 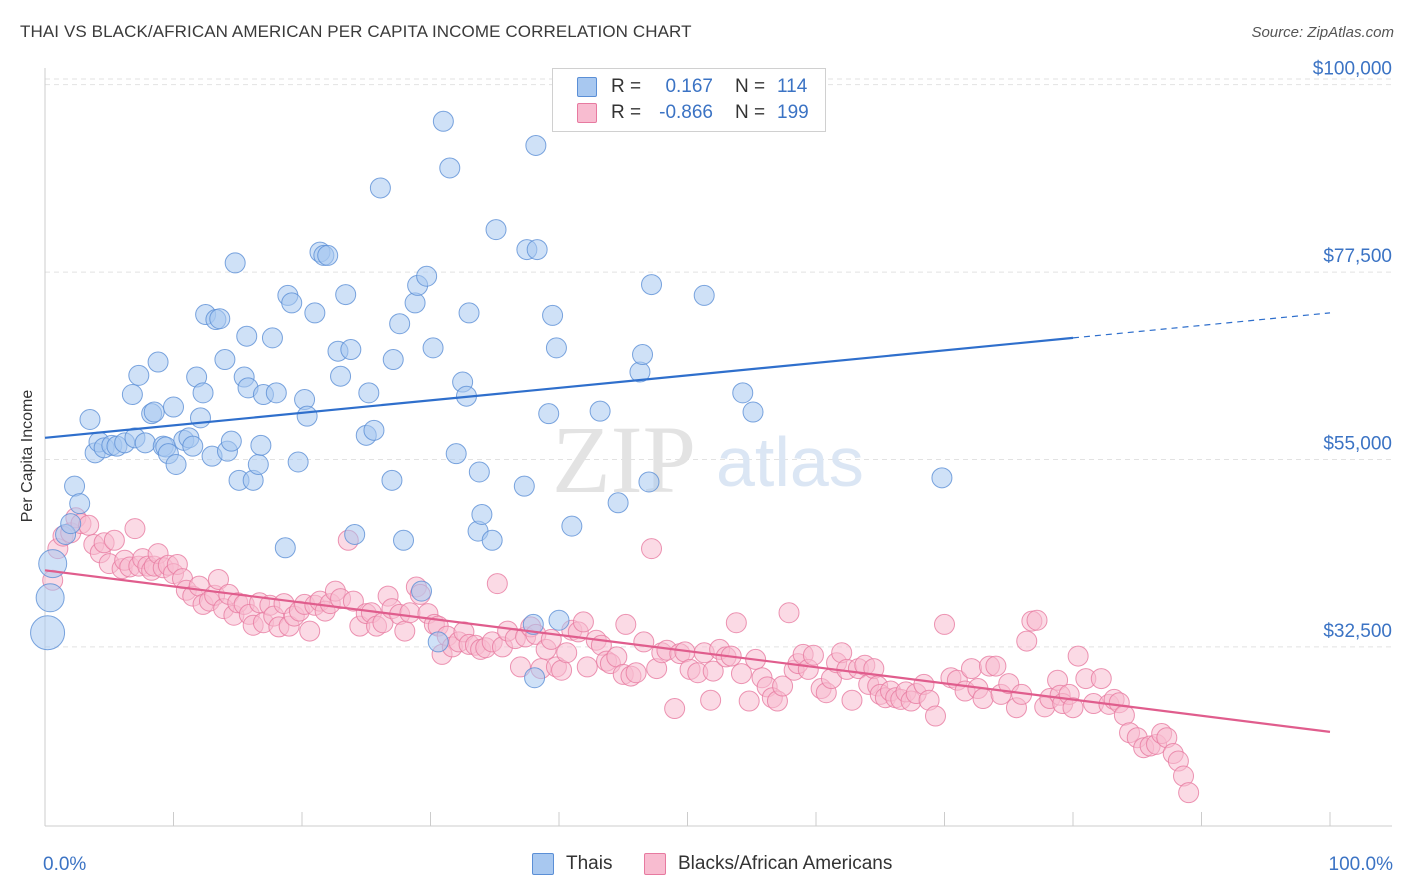 What do you see at coordinates (793, 112) in the screenshot?
I see `n-value: 199` at bounding box center [793, 112].